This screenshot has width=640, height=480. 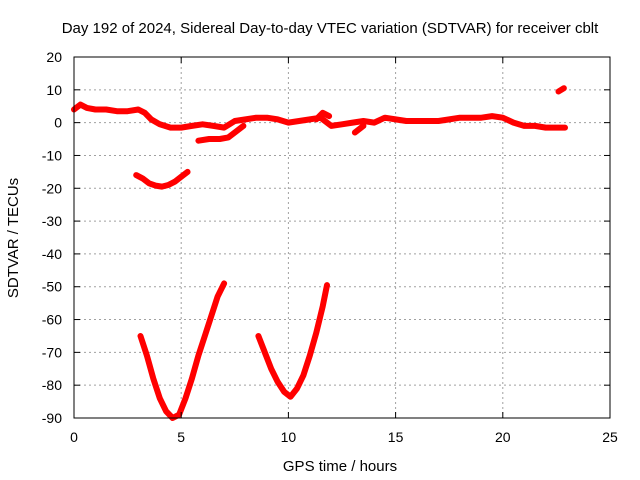 I want to click on series-trough-5h, so click(x=182, y=350).